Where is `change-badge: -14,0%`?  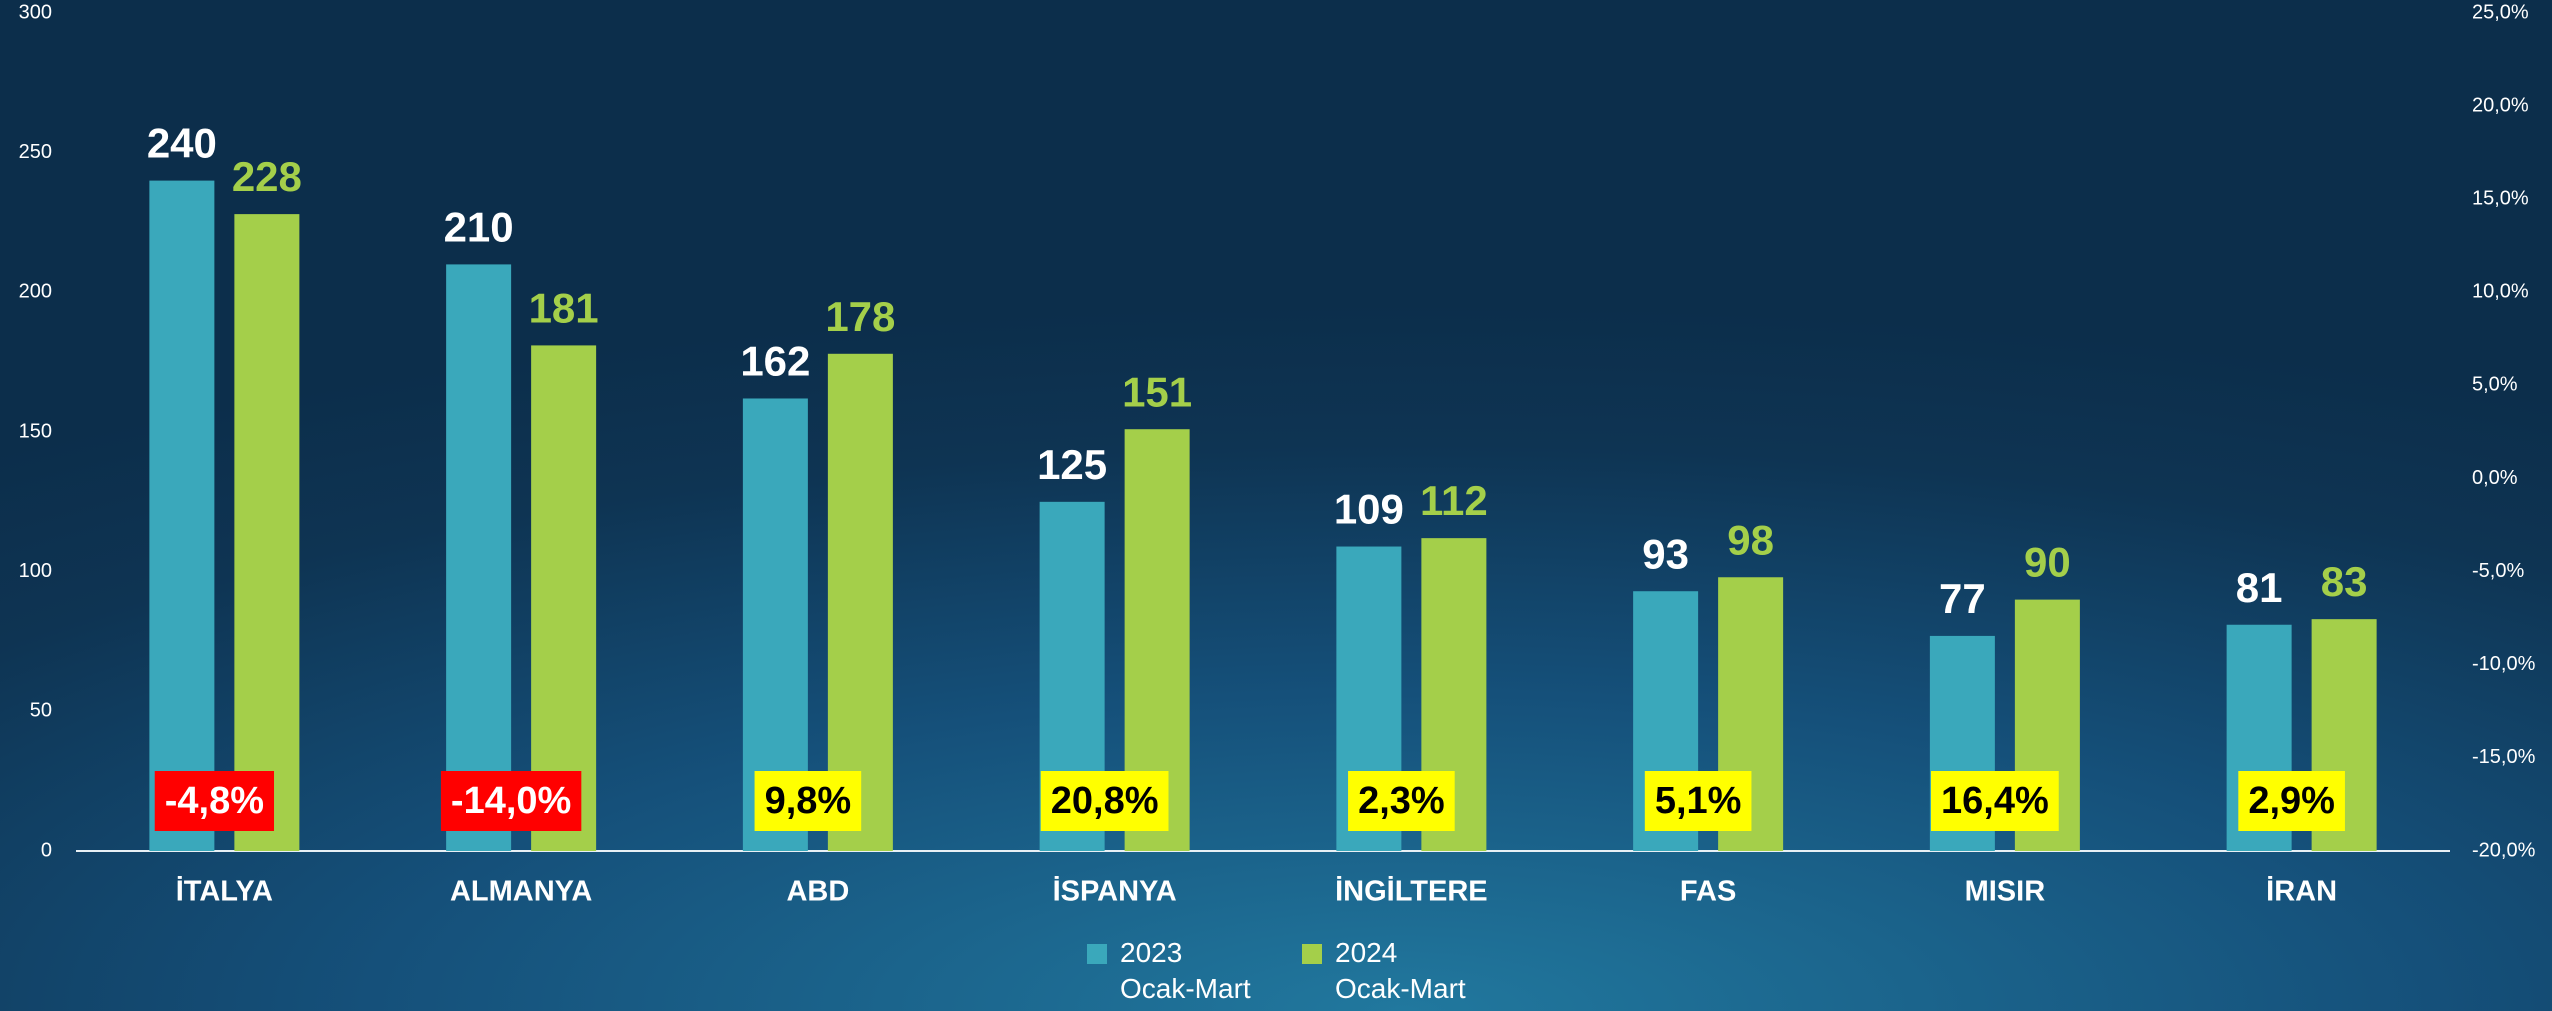 change-badge: -14,0% is located at coordinates (511, 801).